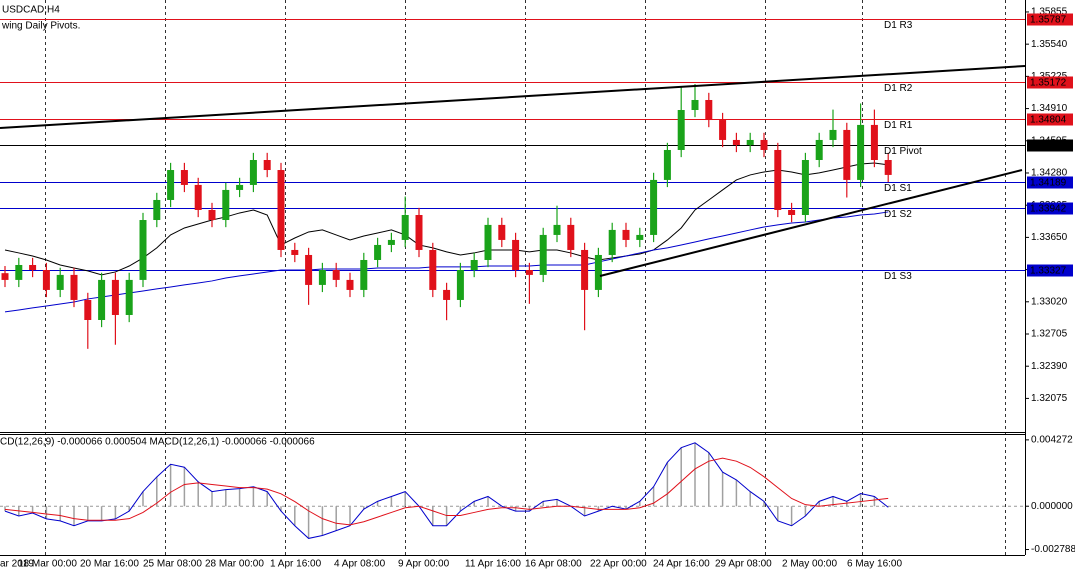 The height and width of the screenshot is (575, 1075). What do you see at coordinates (898, 214) in the screenshot?
I see `pivot-name: D1 S2` at bounding box center [898, 214].